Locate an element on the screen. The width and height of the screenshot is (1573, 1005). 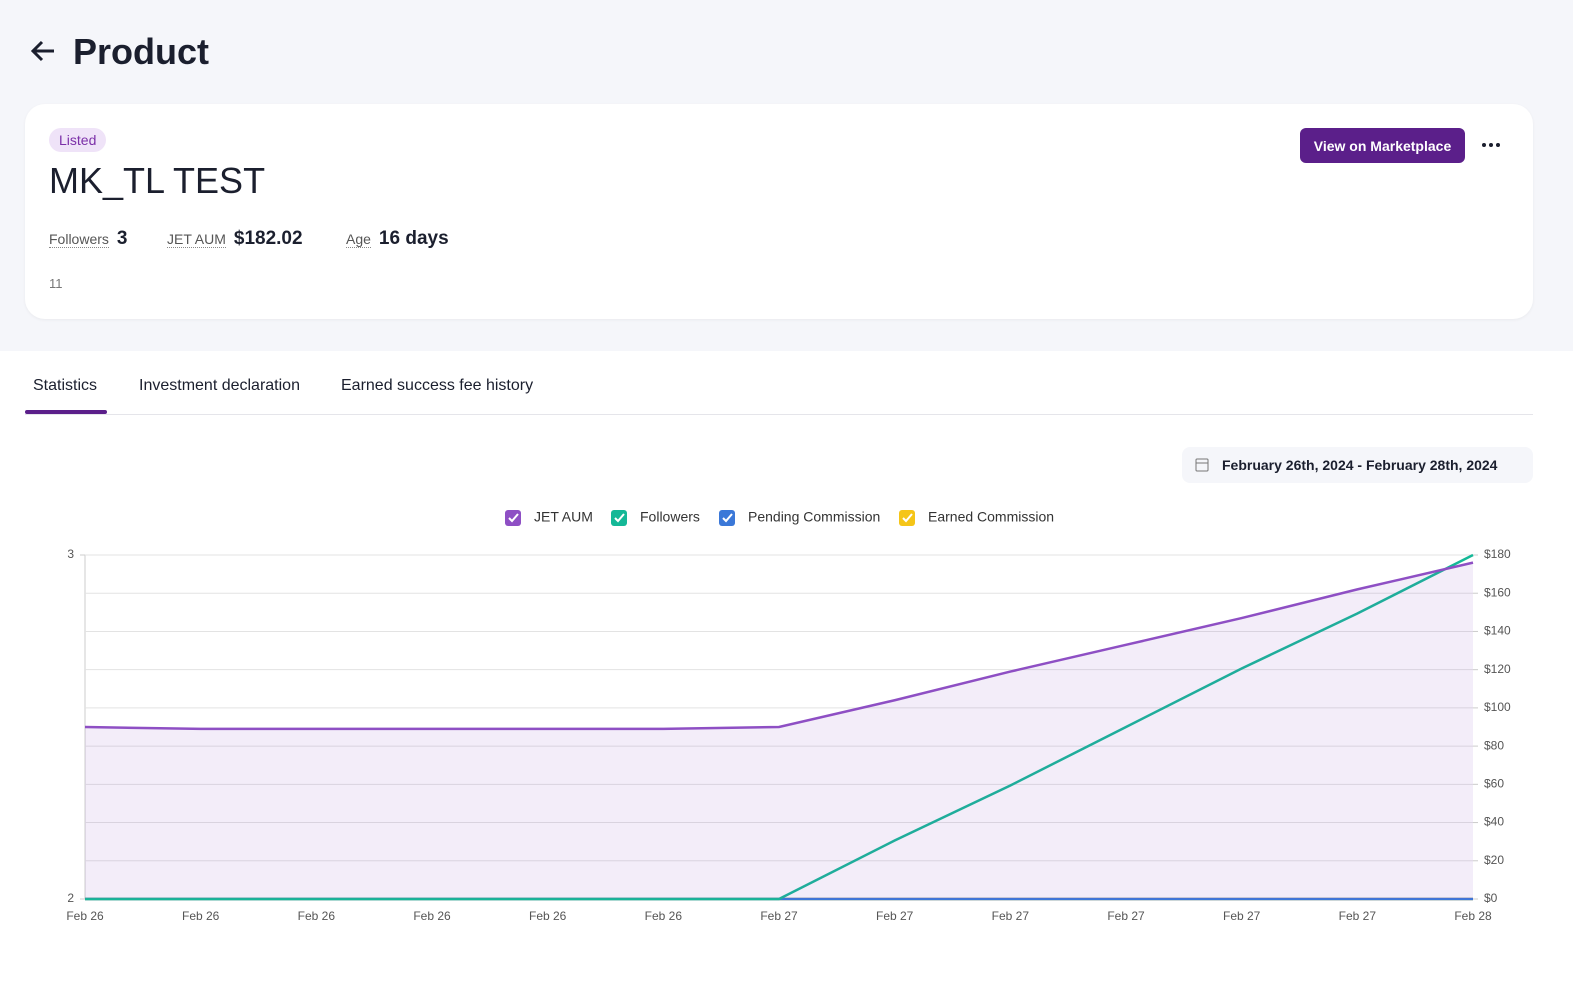
series-line is located at coordinates (779, 646).